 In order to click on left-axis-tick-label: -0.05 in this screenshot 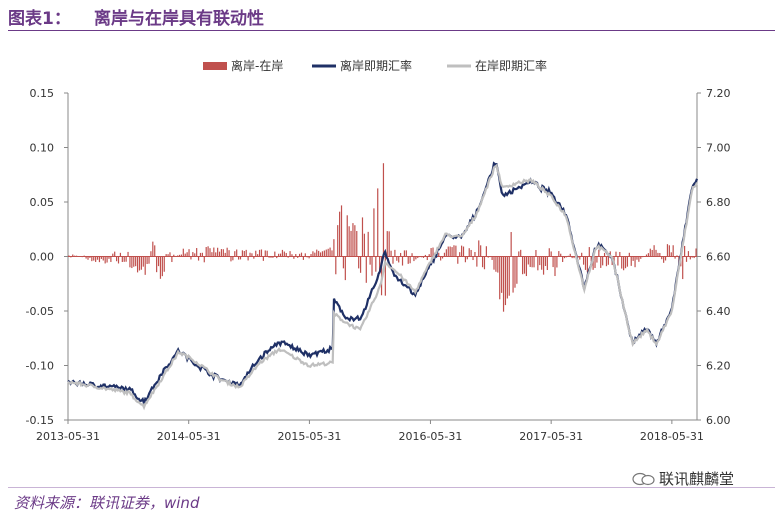, I will do `click(40, 311)`.